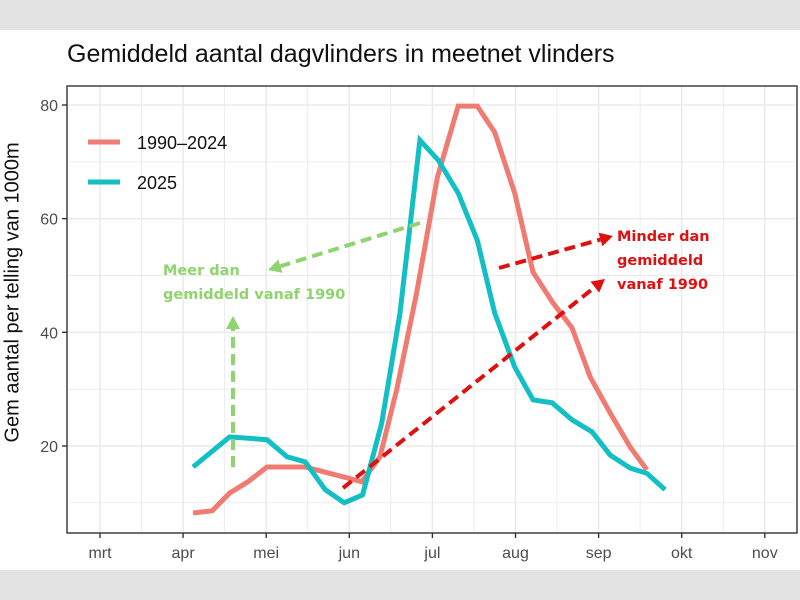 Image resolution: width=800 pixels, height=600 pixels. What do you see at coordinates (349, 553) in the screenshot?
I see `x-tick-label: jun` at bounding box center [349, 553].